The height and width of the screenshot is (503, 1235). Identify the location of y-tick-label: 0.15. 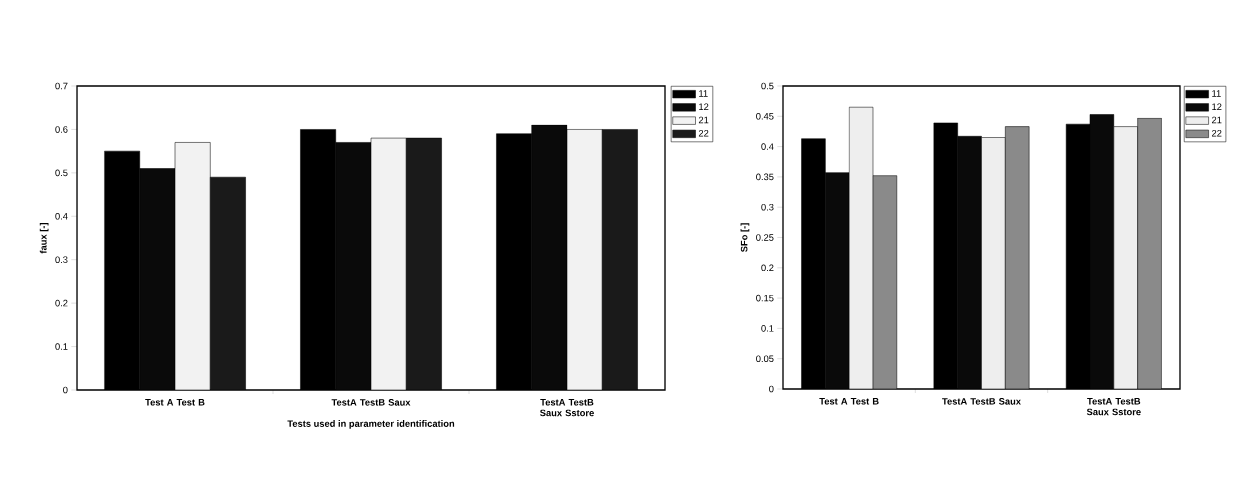
(765, 298).